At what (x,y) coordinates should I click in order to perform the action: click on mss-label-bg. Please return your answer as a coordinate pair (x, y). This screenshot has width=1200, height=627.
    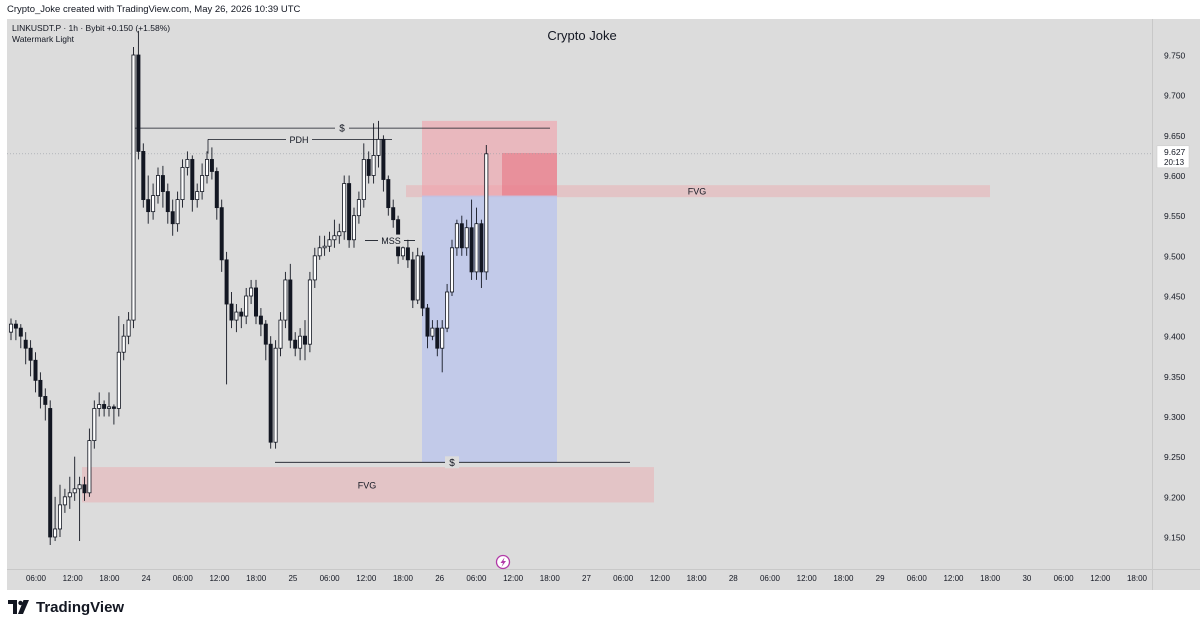
    Looking at the image, I should click on (391, 240).